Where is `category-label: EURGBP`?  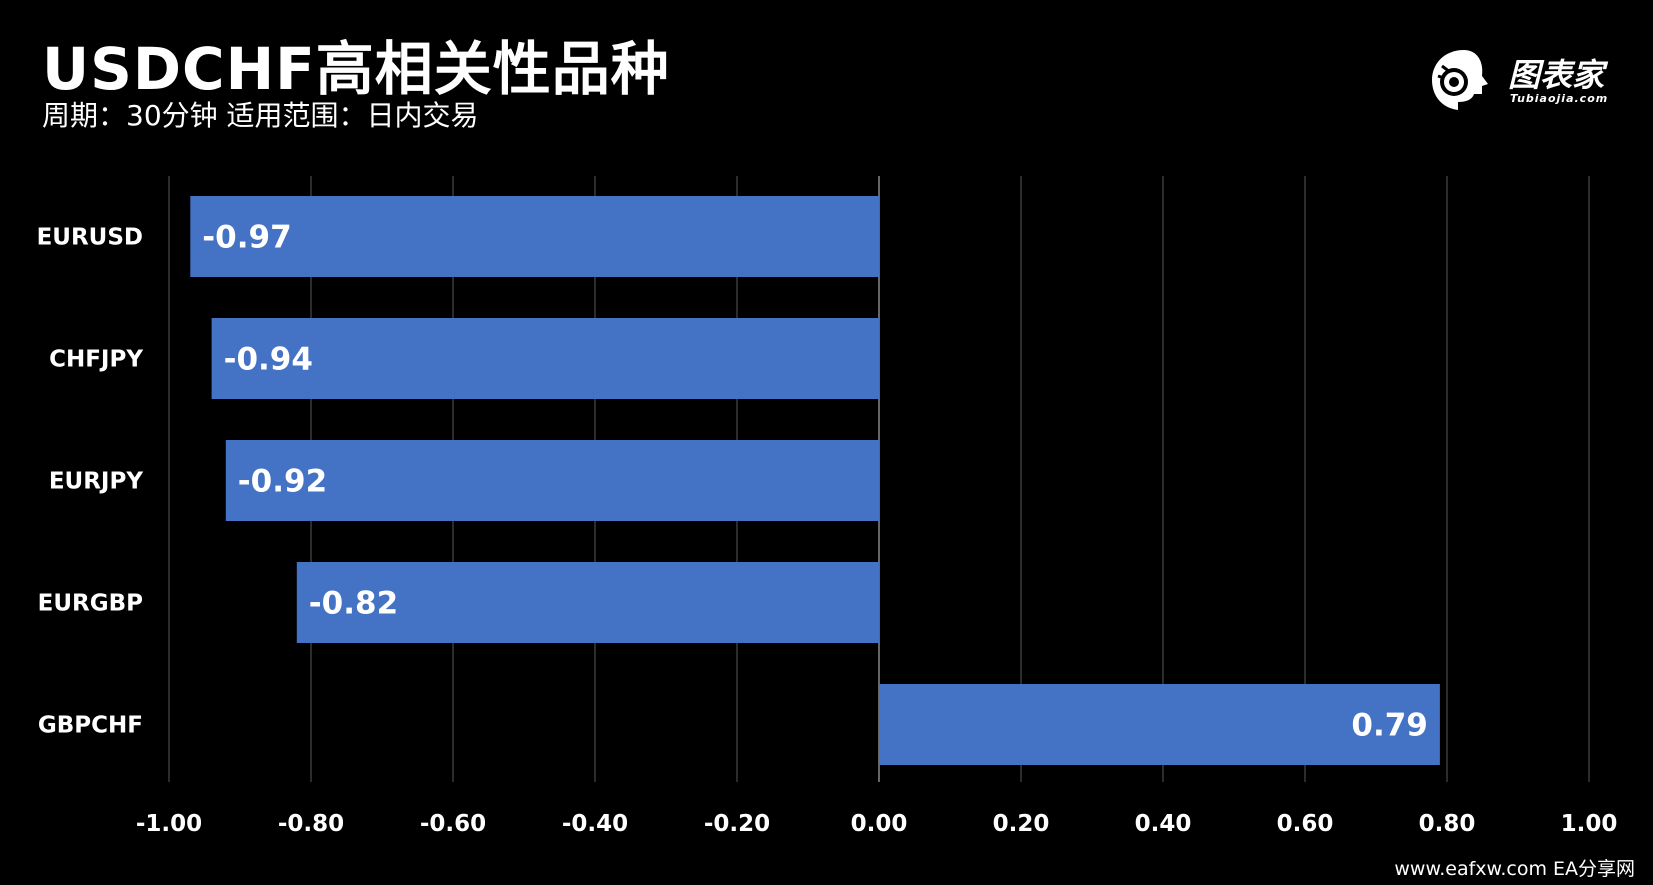
category-label: EURGBP is located at coordinates (90, 604).